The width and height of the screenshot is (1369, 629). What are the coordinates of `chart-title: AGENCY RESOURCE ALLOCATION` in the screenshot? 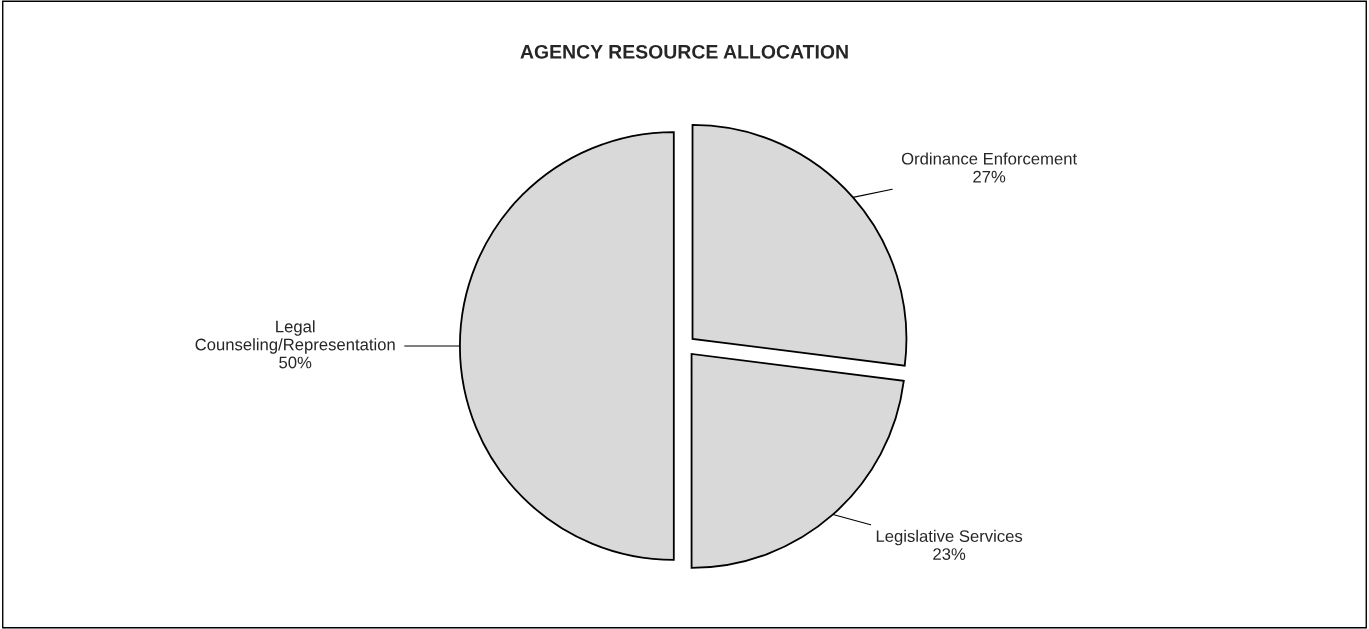 It's located at (684, 51).